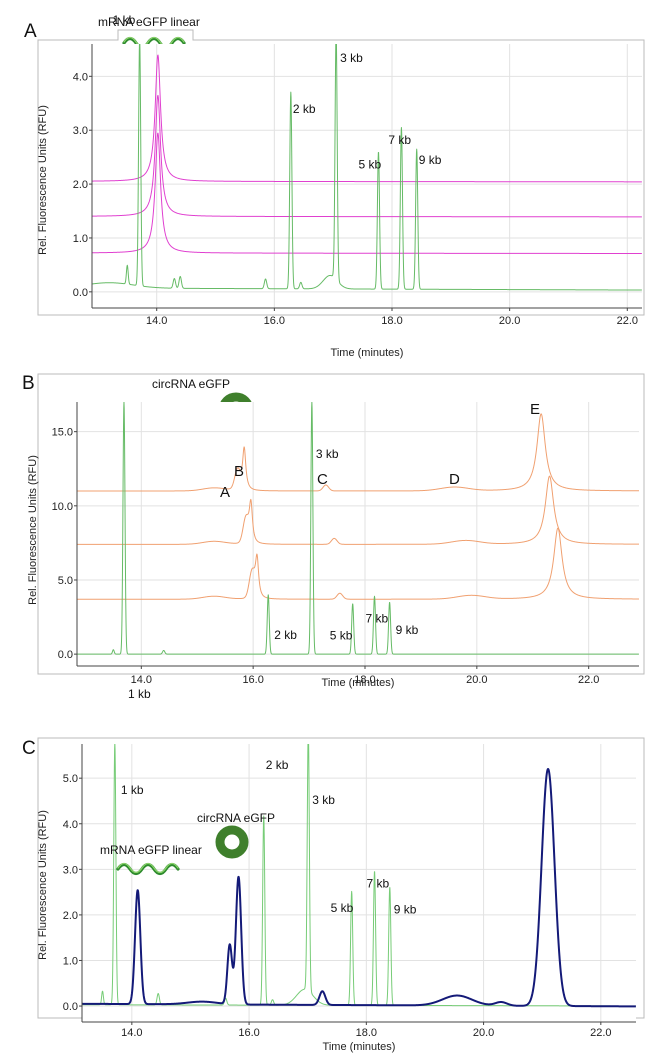 Image resolution: width=653 pixels, height=1060 pixels. I want to click on panel-c-mrna-label: mRNA eGFP linear, so click(151, 850).